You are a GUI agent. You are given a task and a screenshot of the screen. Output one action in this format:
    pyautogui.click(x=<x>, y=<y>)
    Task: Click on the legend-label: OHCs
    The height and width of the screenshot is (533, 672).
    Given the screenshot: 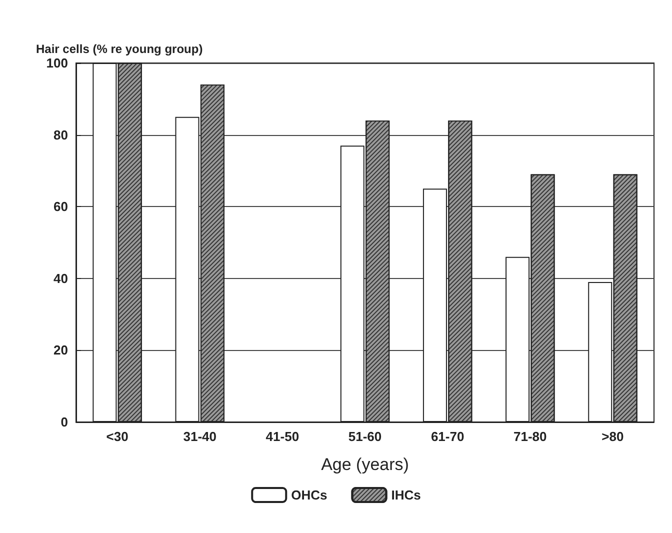 What is the action you would take?
    pyautogui.click(x=309, y=495)
    